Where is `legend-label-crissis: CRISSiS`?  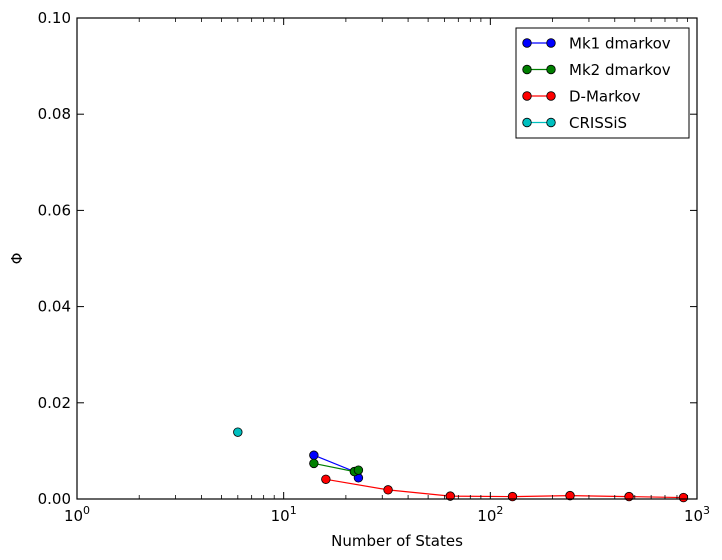 legend-label-crissis: CRISSiS is located at coordinates (598, 123).